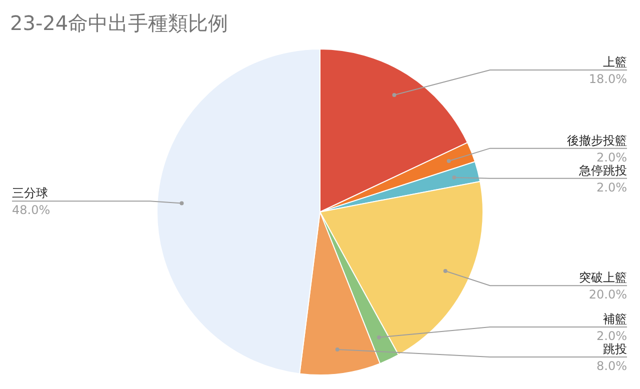 The width and height of the screenshot is (640, 389). Describe the element at coordinates (30, 193) in the screenshot. I see `slice-label: 三分球` at that location.